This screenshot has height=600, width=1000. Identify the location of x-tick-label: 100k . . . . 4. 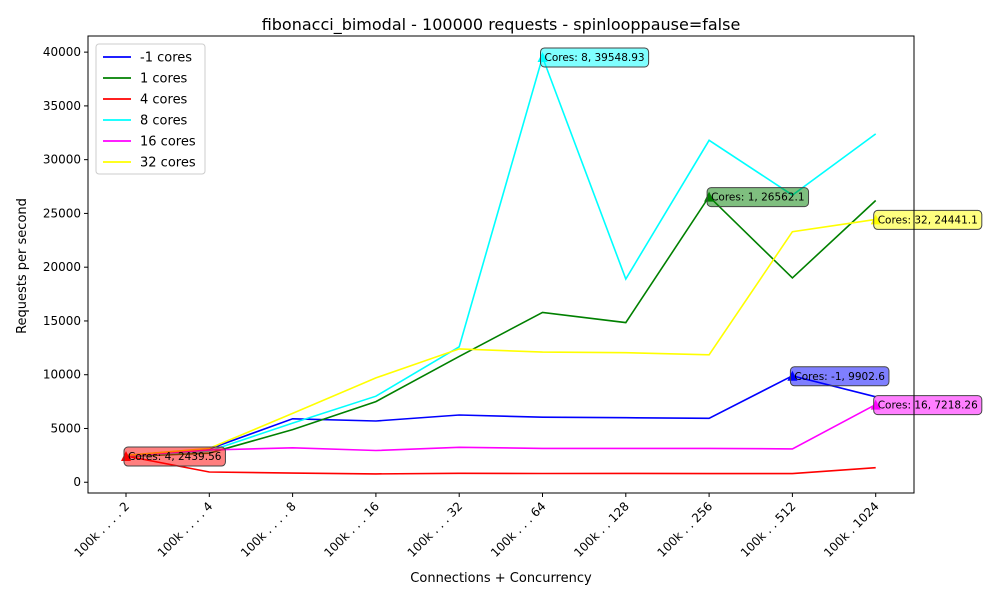
(185, 529).